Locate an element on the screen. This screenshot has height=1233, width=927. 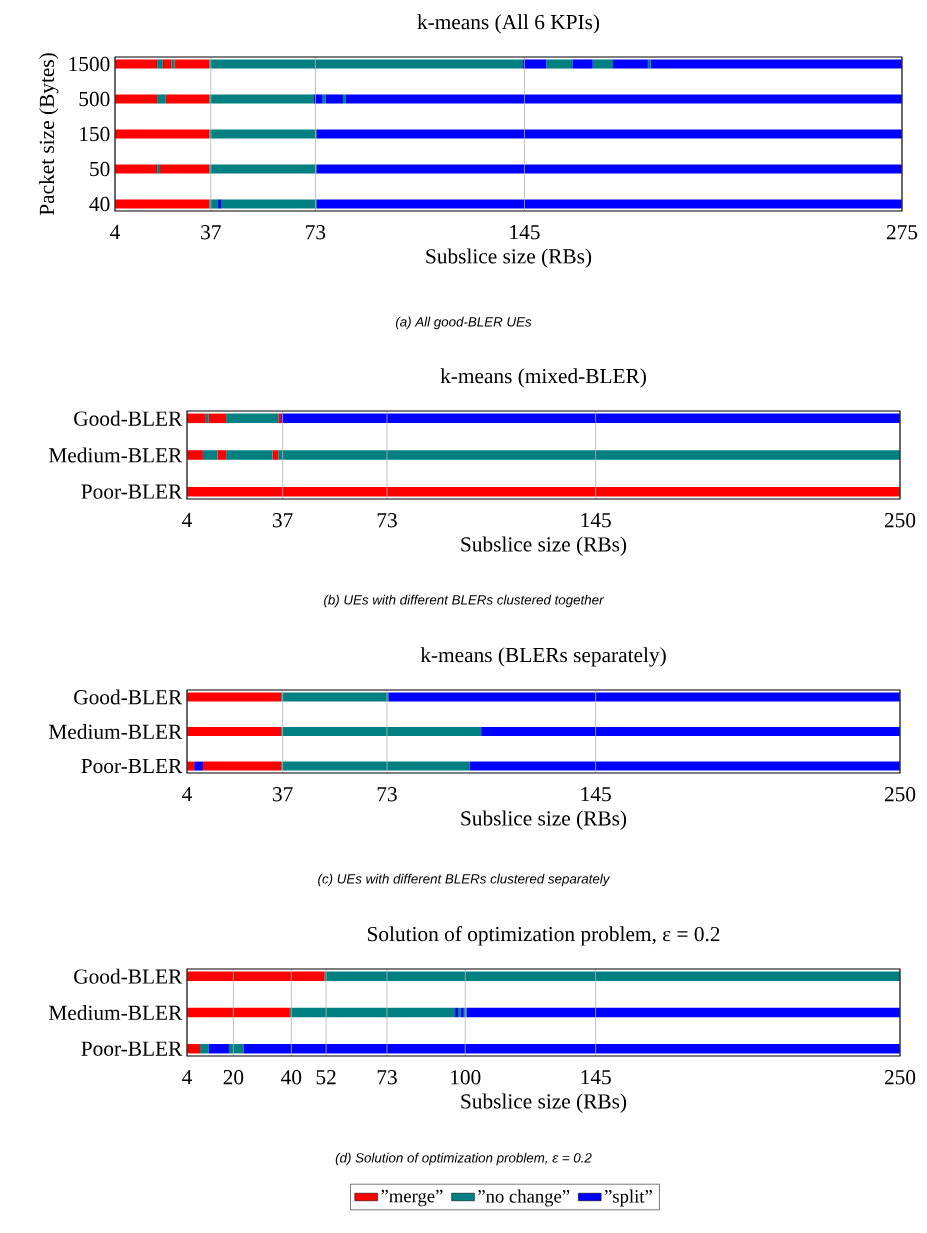
chart-title: k-means (mixed-BLER) is located at coordinates (543, 378).